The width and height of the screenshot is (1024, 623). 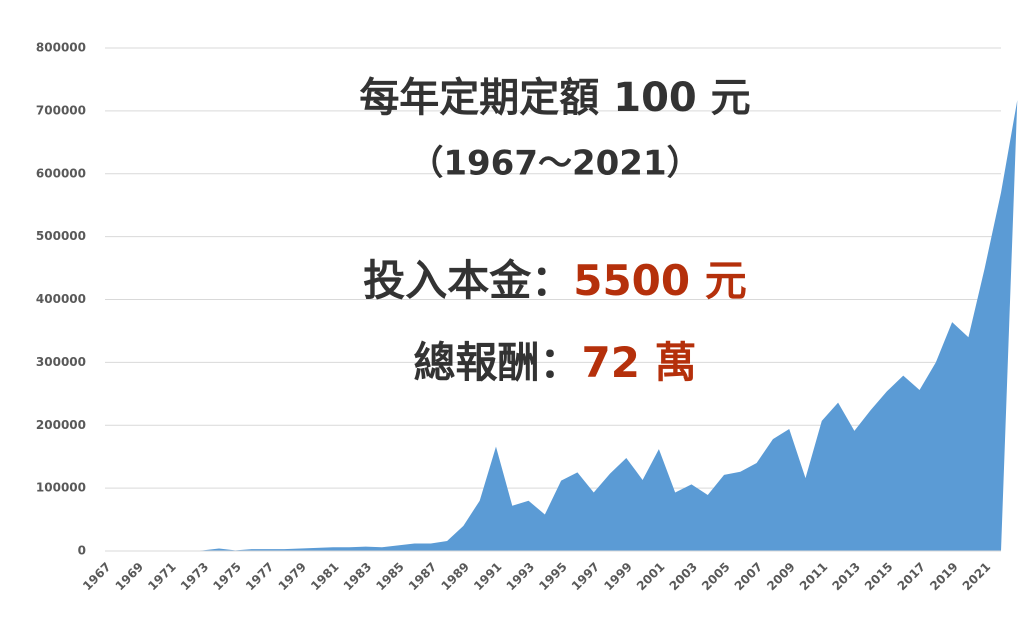 What do you see at coordinates (638, 362) in the screenshot?
I see `annotation-value: 72 萬` at bounding box center [638, 362].